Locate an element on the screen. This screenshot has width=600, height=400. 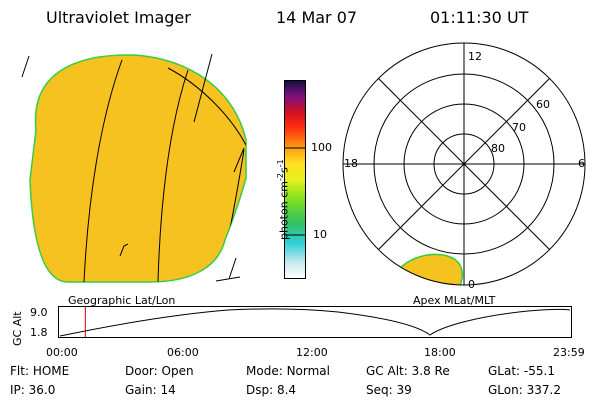
colorbar-tick-10: 10 is located at coordinates (320, 234).